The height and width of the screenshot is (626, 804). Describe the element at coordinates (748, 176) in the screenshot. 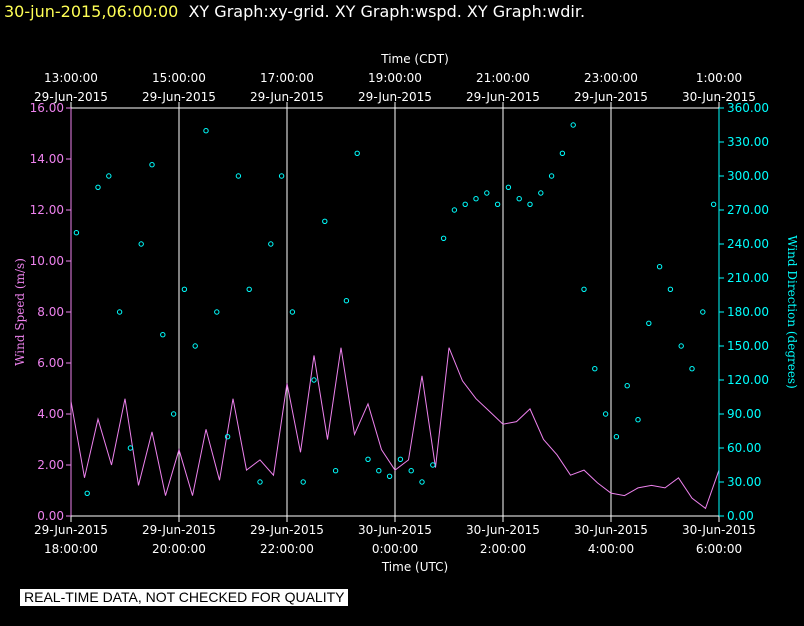

I see `right-tick-label: 300.00` at that location.